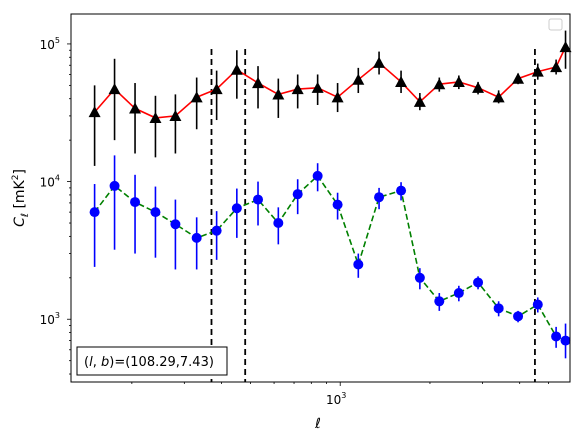 The image size is (580, 441). I want to click on annotation-box, so click(152, 361).